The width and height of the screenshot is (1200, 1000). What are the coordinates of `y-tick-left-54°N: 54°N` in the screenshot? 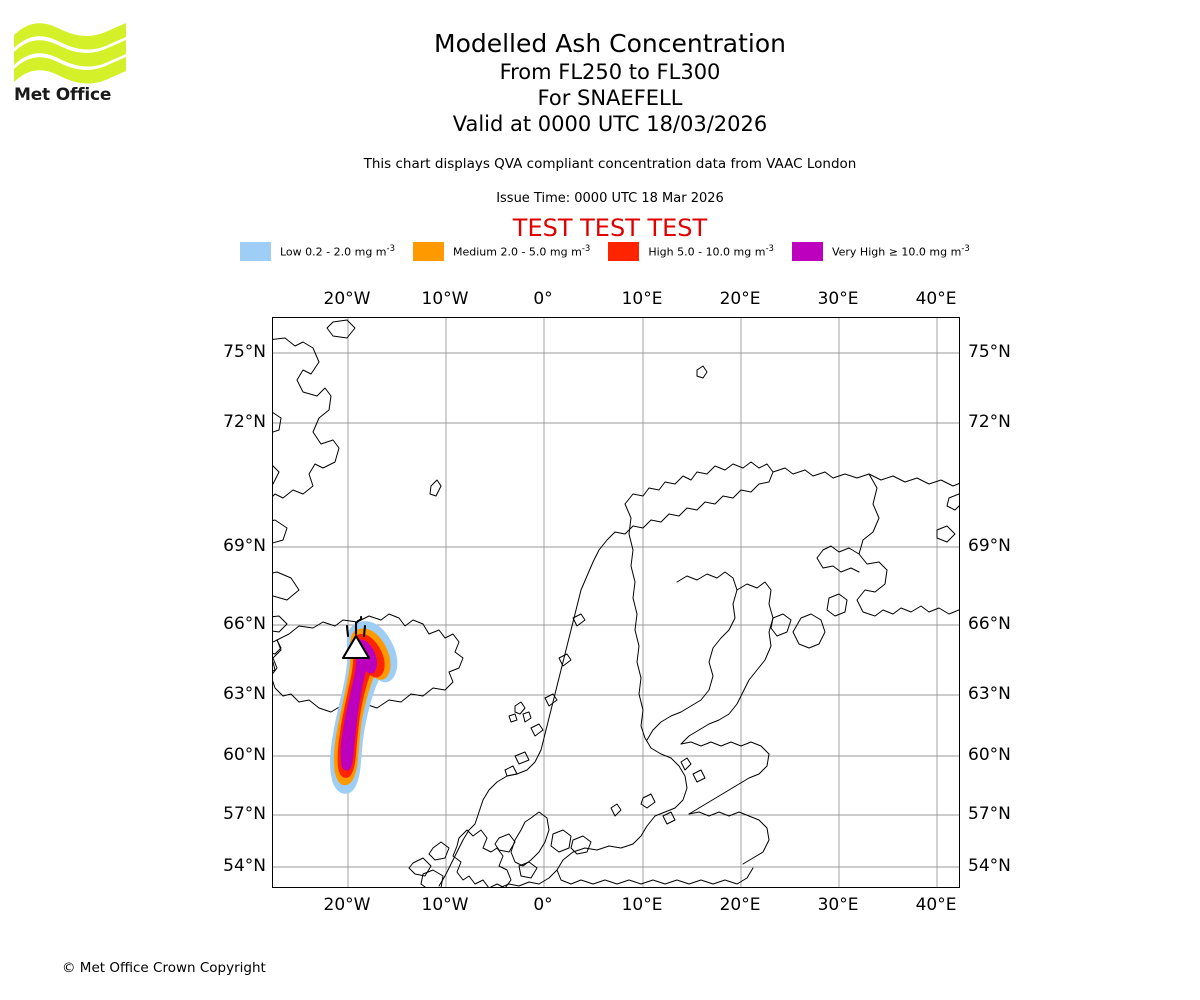 It's located at (244, 866).